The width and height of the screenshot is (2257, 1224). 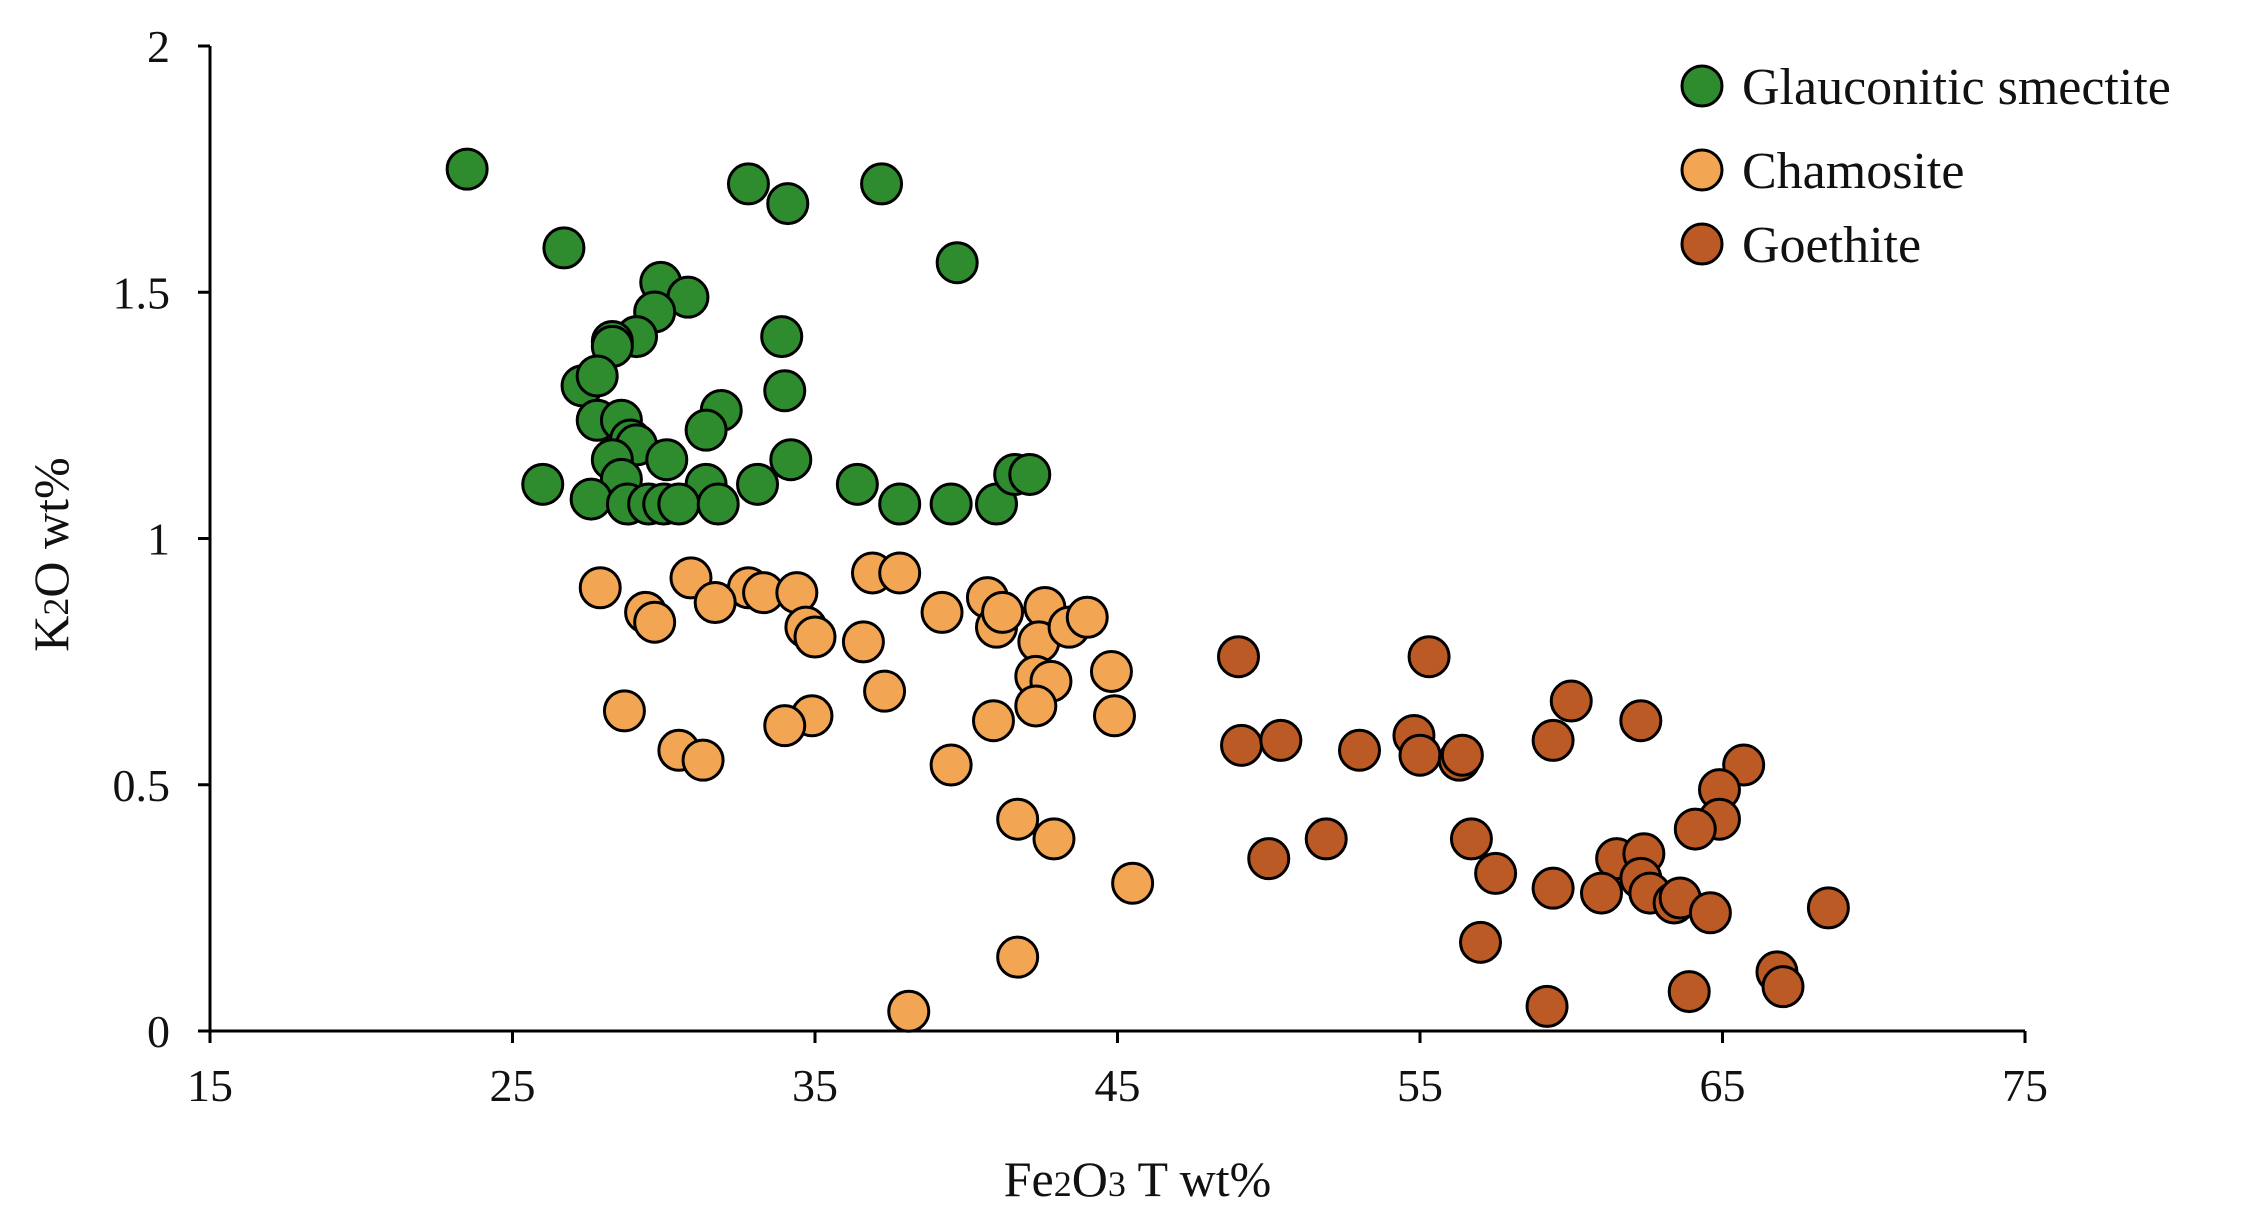 I want to click on x-tick-label: 65, so click(x=1723, y=1085).